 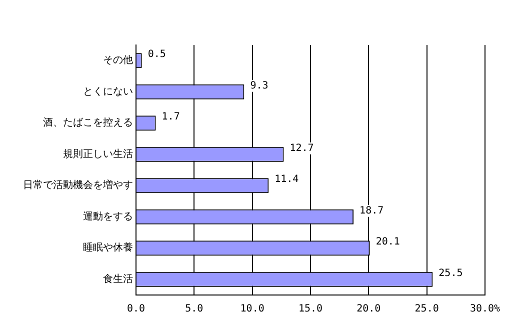 What do you see at coordinates (157, 54) in the screenshot?
I see `data-label: 0.5` at bounding box center [157, 54].